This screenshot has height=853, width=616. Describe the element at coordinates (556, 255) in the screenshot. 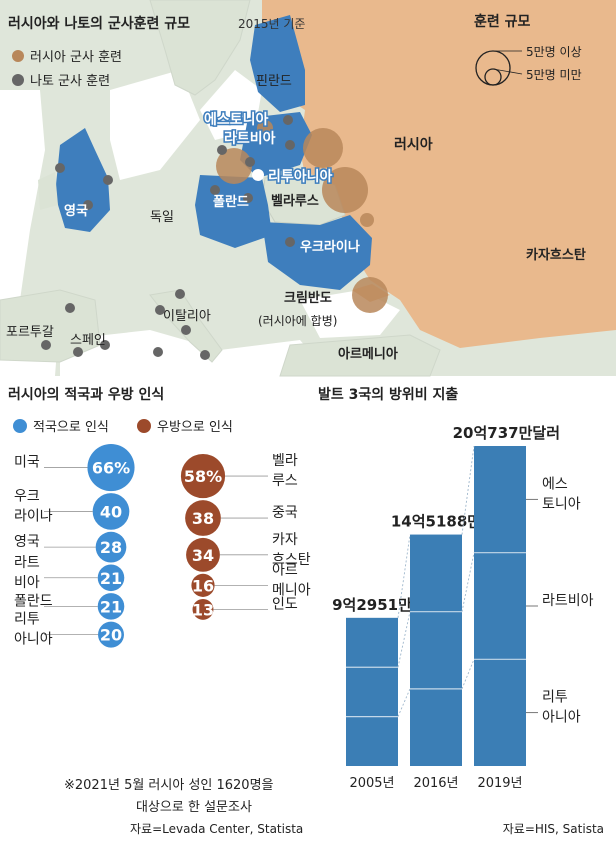

I see `label-kazakhstan: 카자흐스탄` at that location.